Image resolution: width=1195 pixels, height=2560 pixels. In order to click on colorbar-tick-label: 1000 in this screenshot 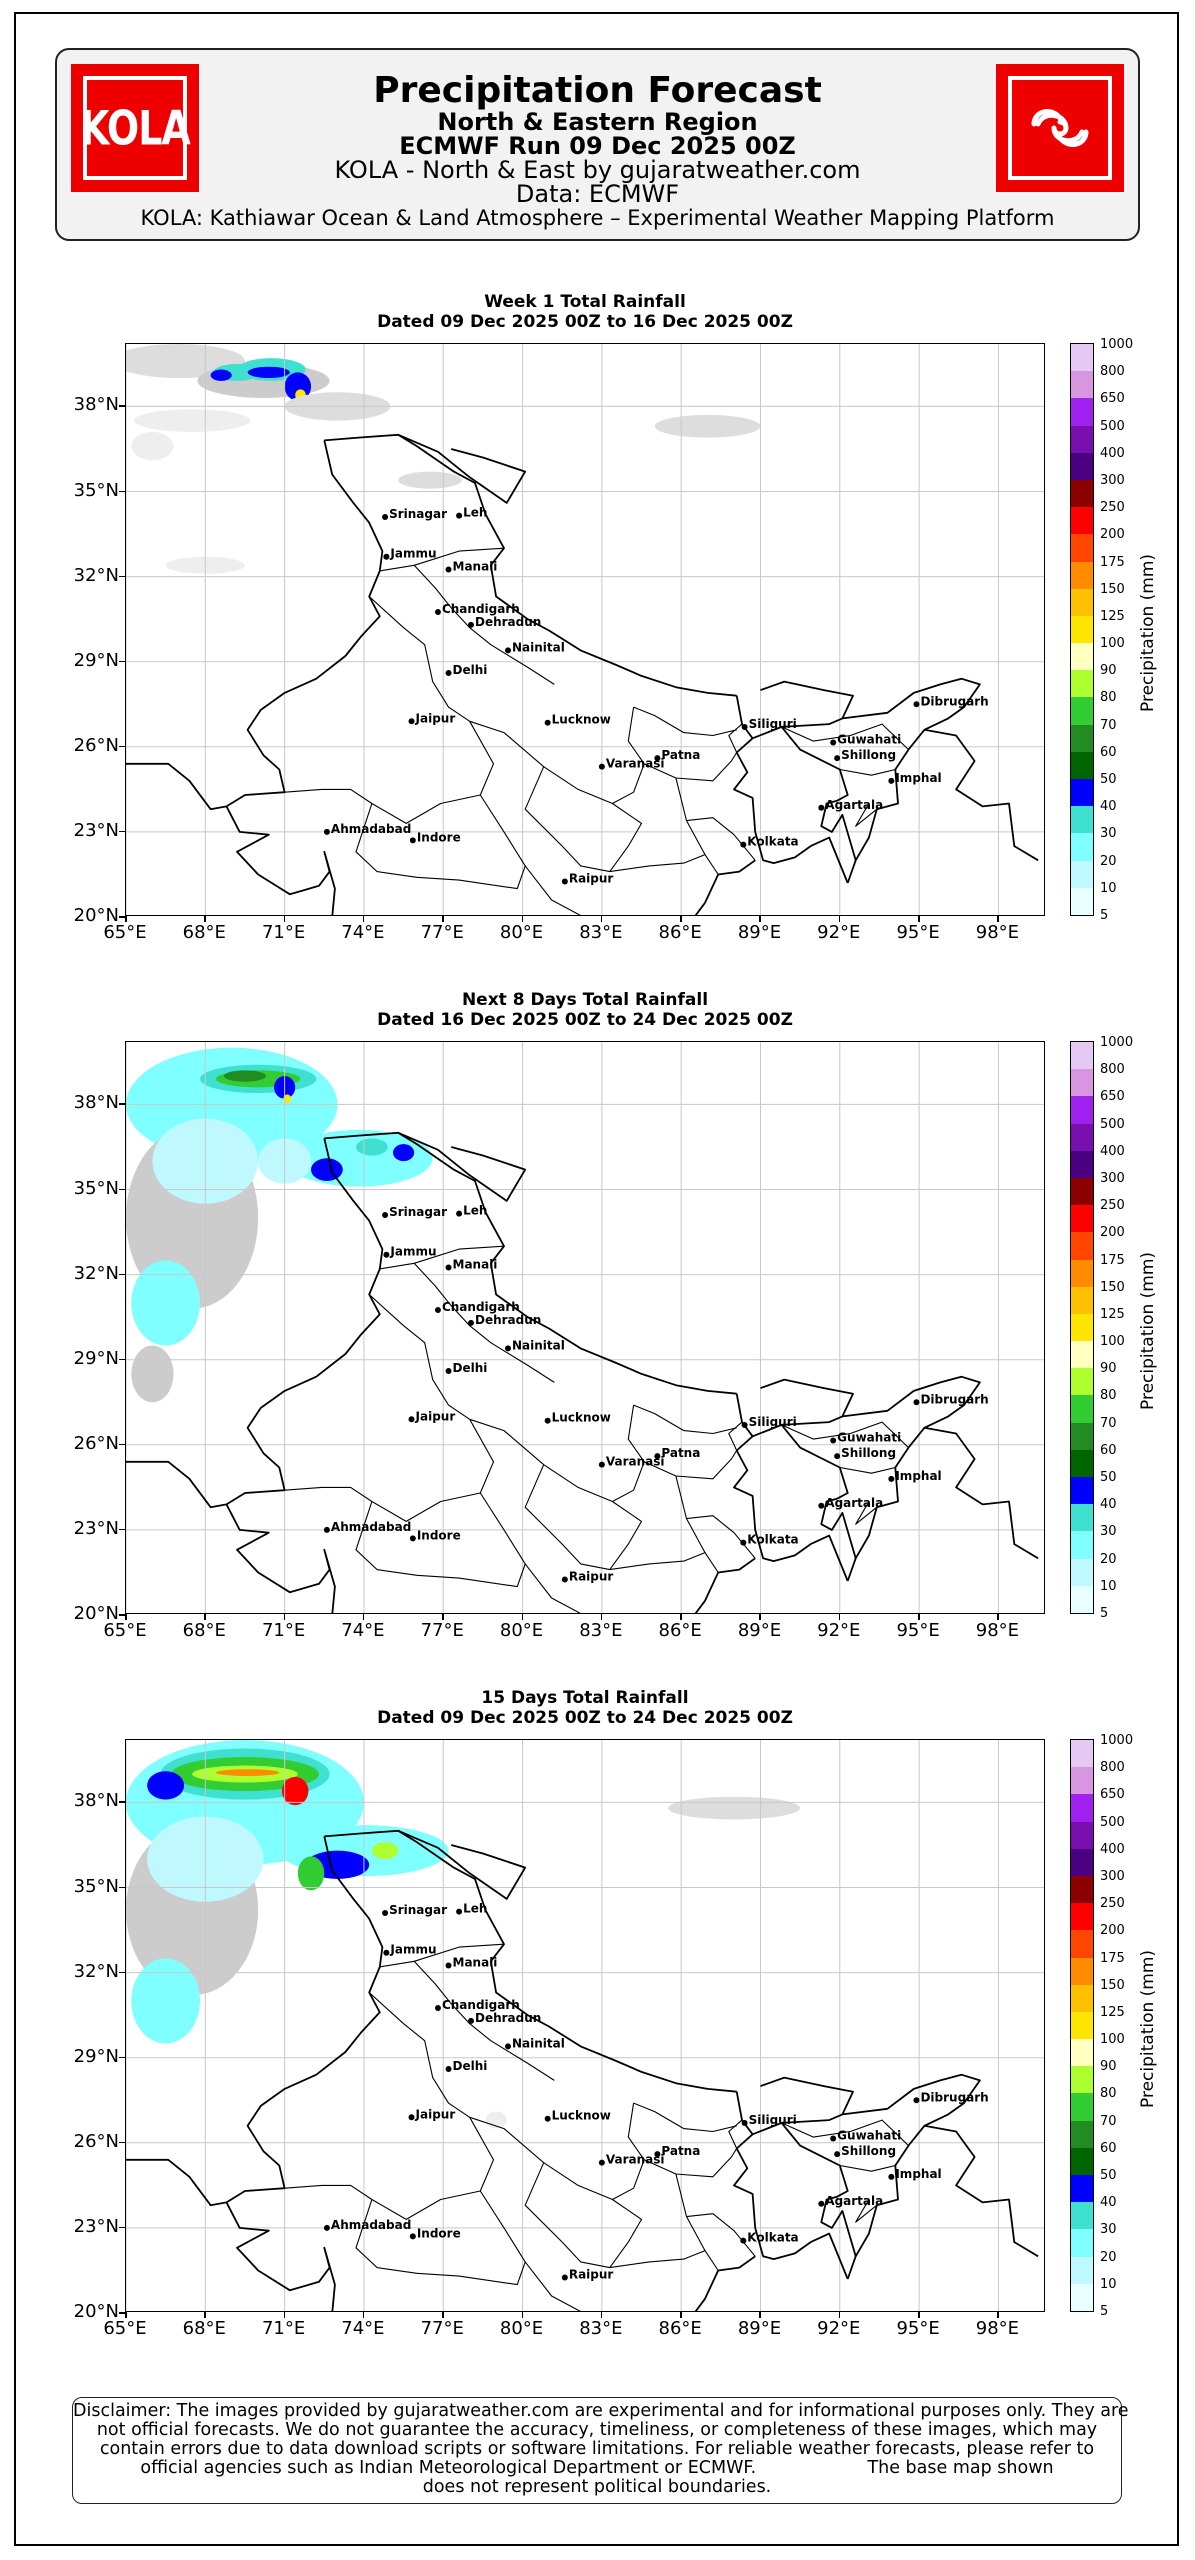, I will do `click(1117, 1740)`.